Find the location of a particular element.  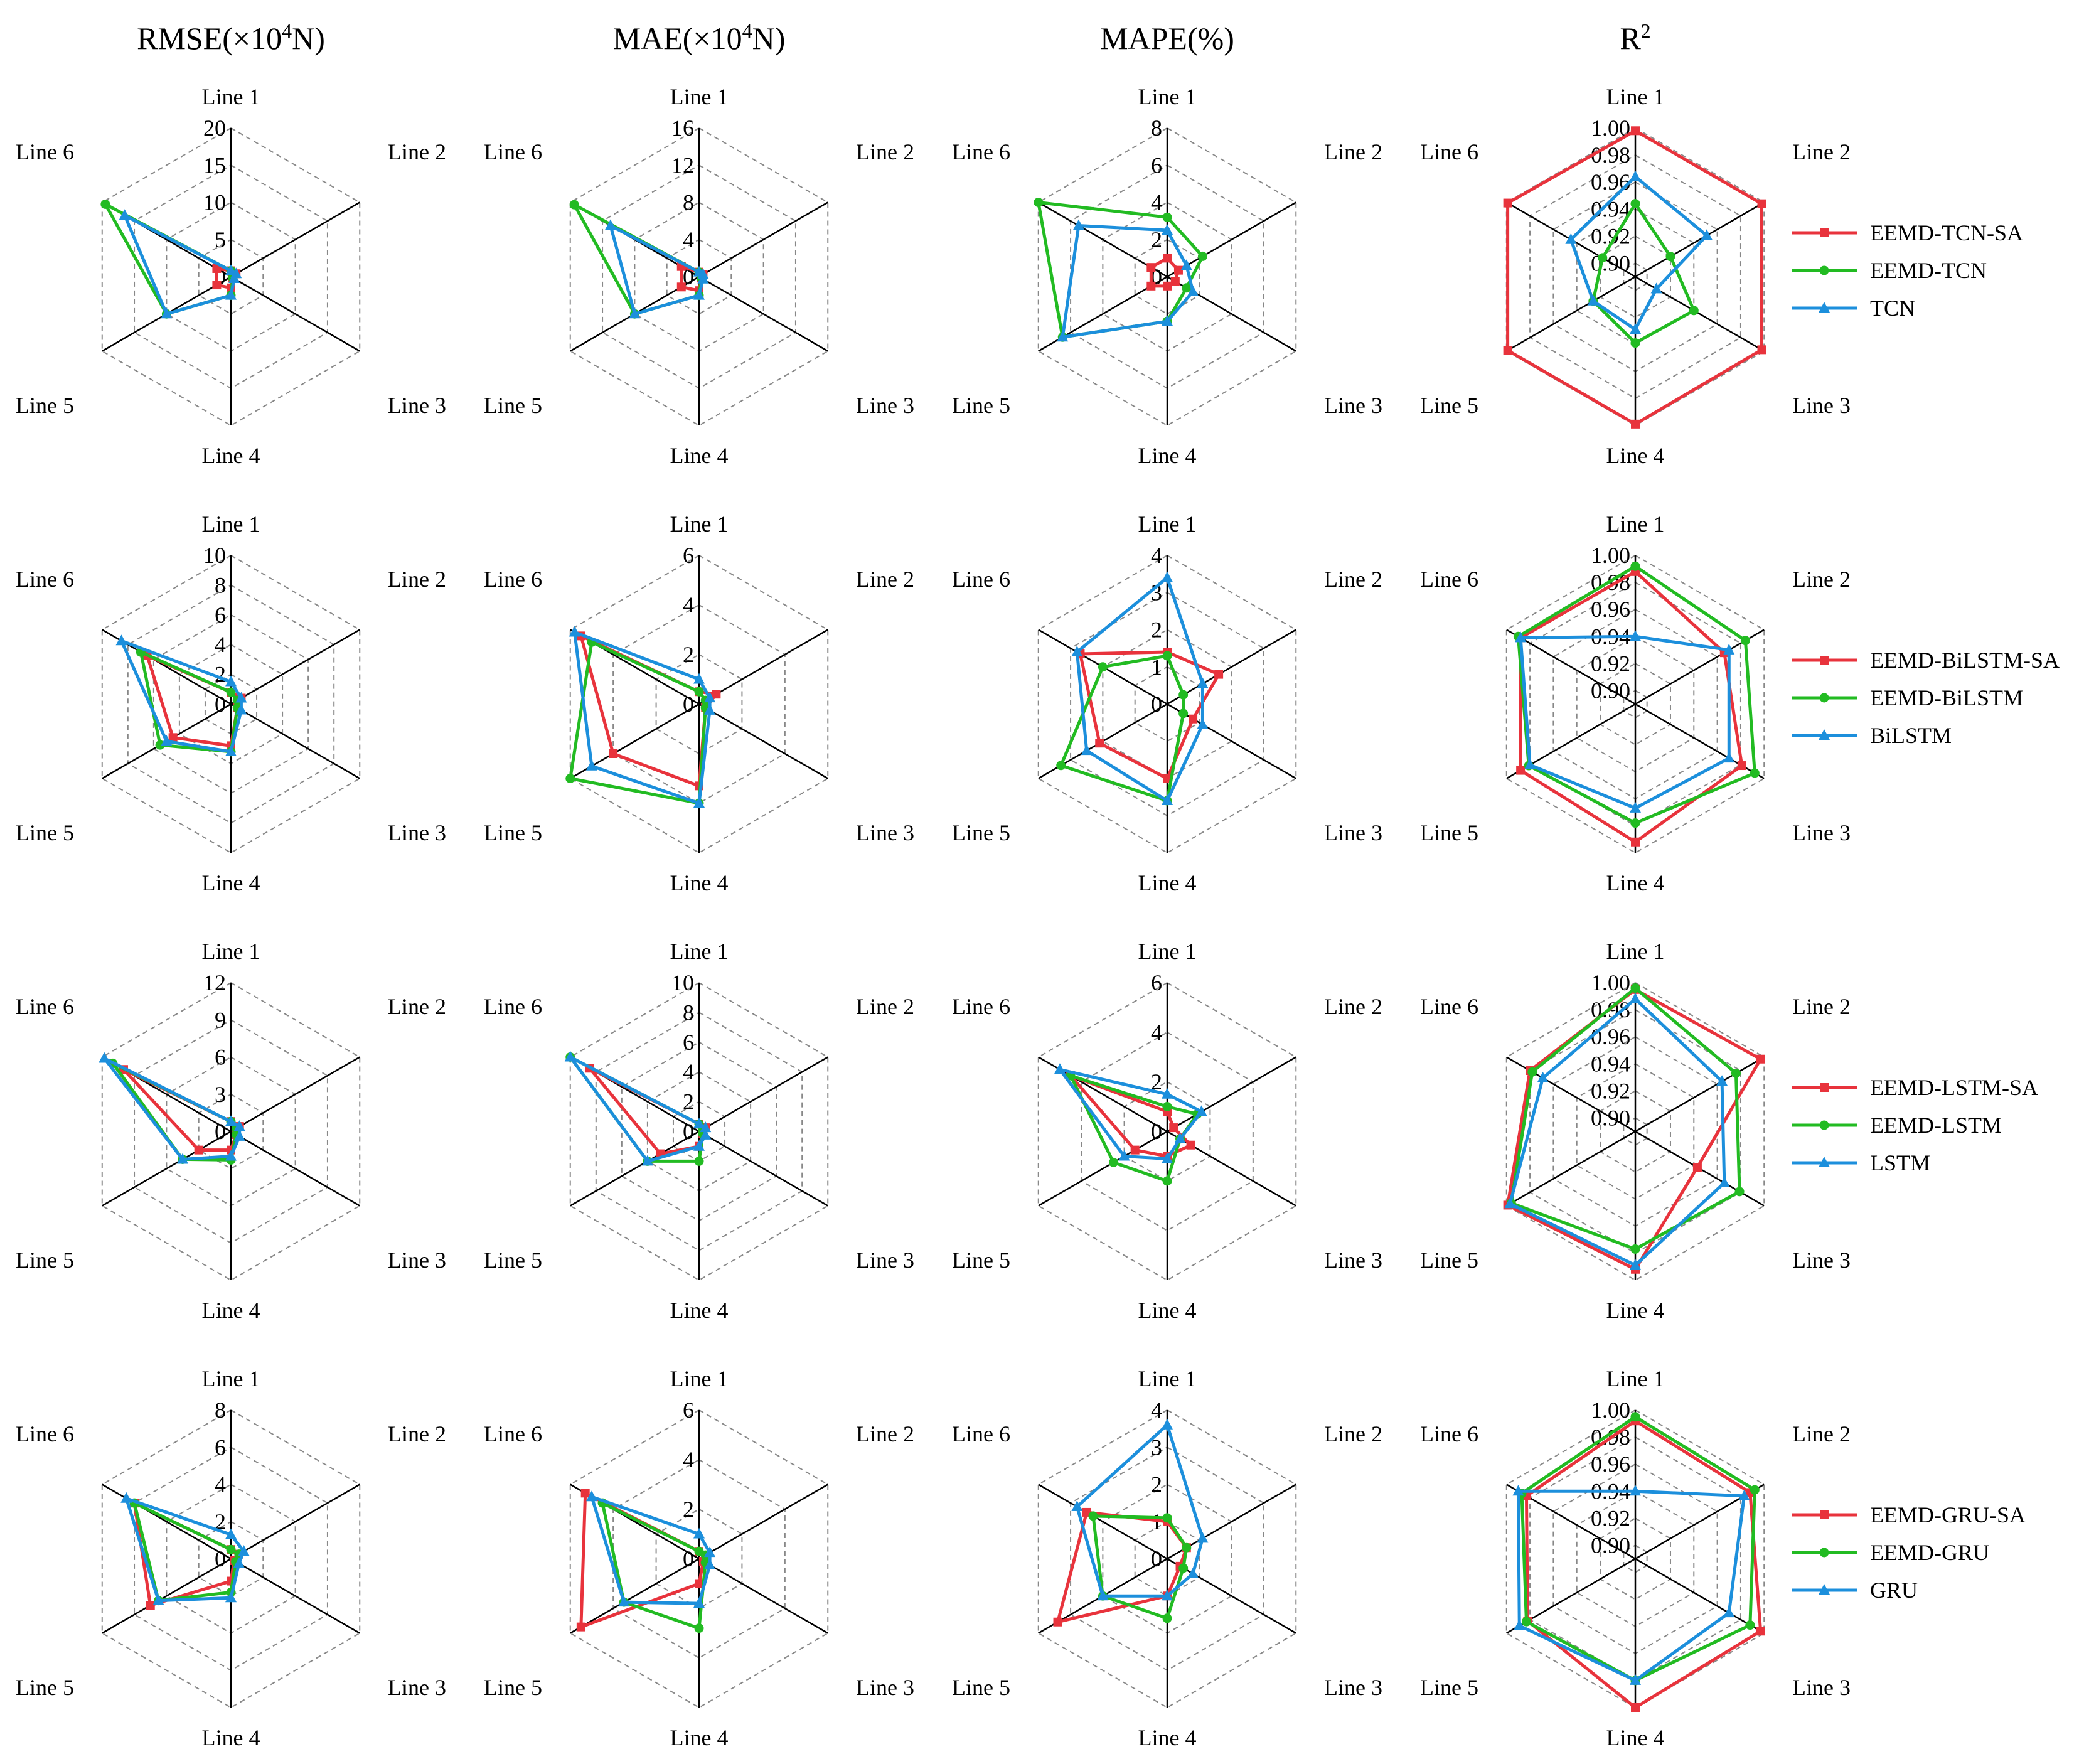

series-gru is located at coordinates (1631, 1585).